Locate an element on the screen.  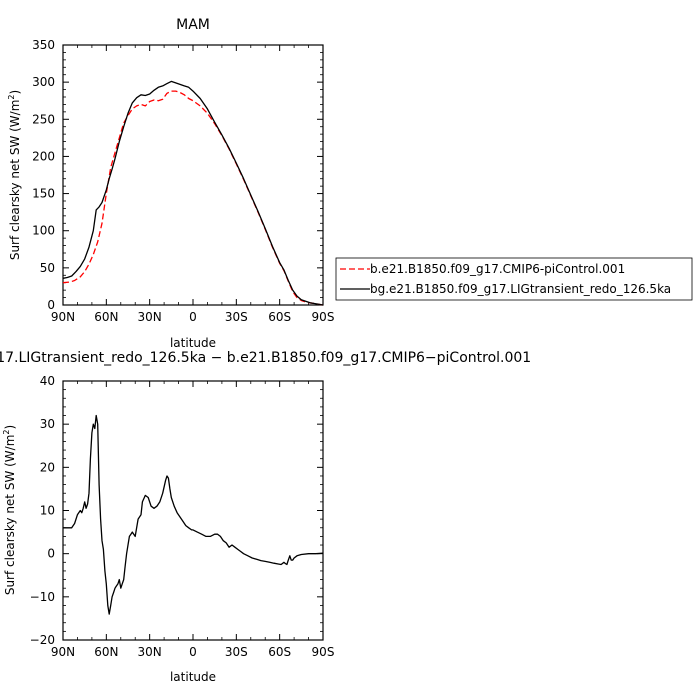
top-plot-frame is located at coordinates (193, 175).